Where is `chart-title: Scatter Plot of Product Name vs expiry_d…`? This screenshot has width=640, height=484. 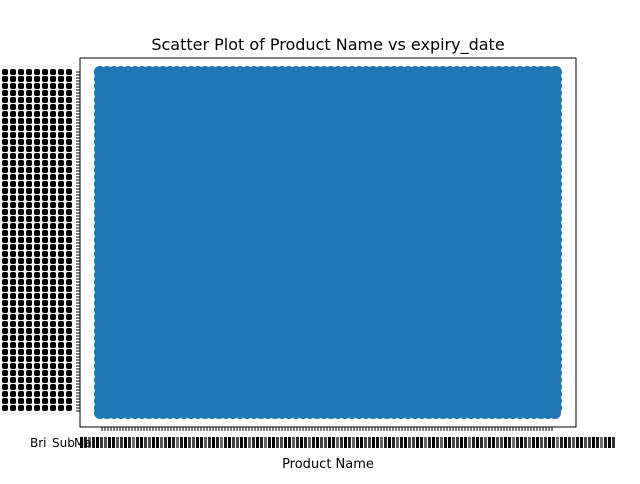
chart-title: Scatter Plot of Product Name vs expiry_d… is located at coordinates (327, 45).